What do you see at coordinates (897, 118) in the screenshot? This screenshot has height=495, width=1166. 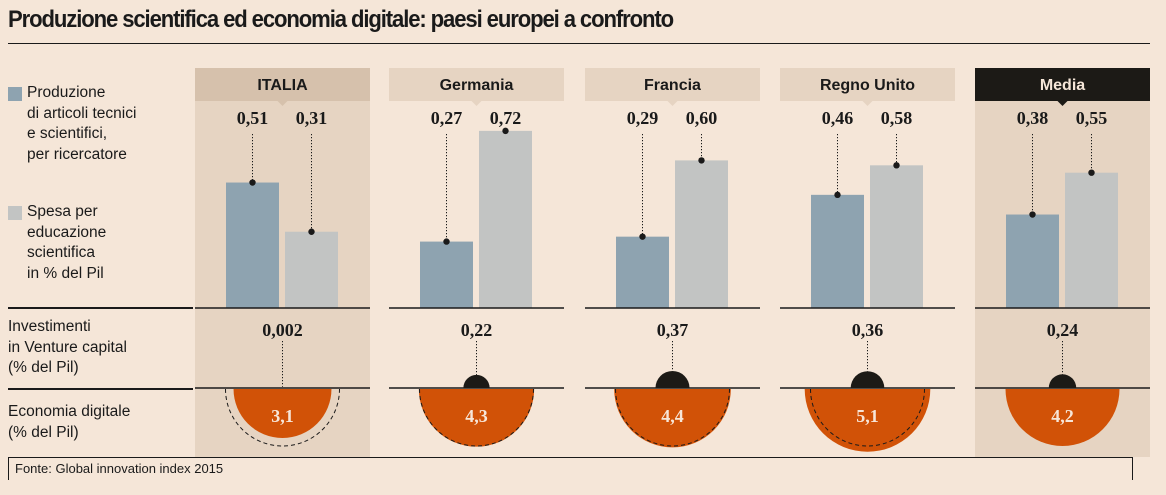 I see `bar-education-value-label: 0,58` at bounding box center [897, 118].